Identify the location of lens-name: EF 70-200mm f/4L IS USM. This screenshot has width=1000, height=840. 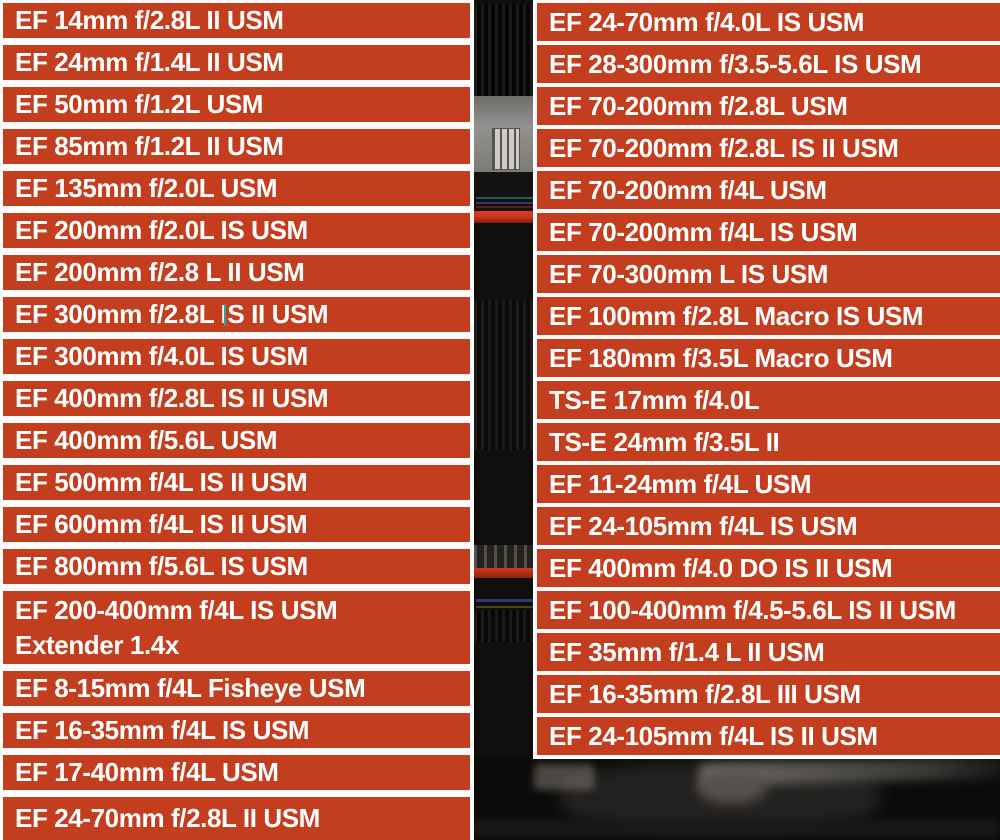
(703, 231).